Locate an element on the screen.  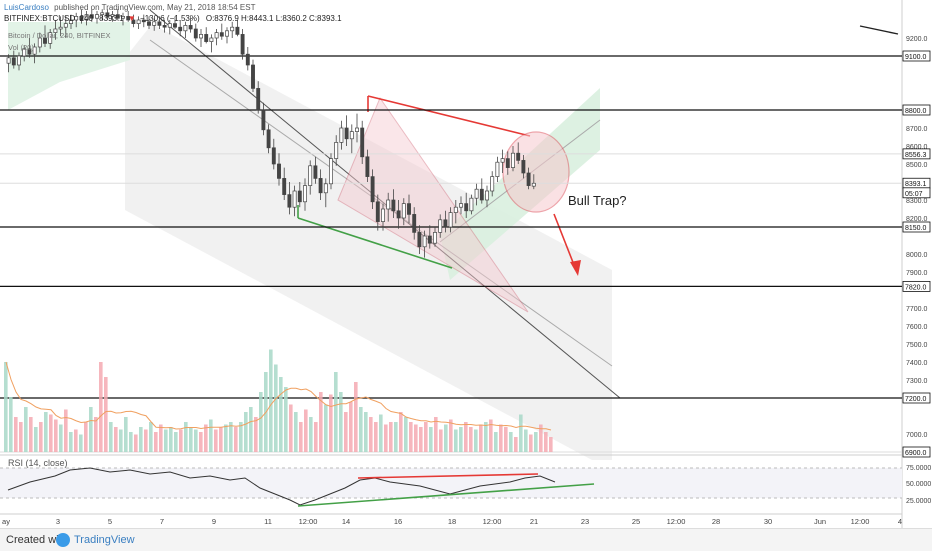
rsi-resistance-line is located at coordinates (448, 476).